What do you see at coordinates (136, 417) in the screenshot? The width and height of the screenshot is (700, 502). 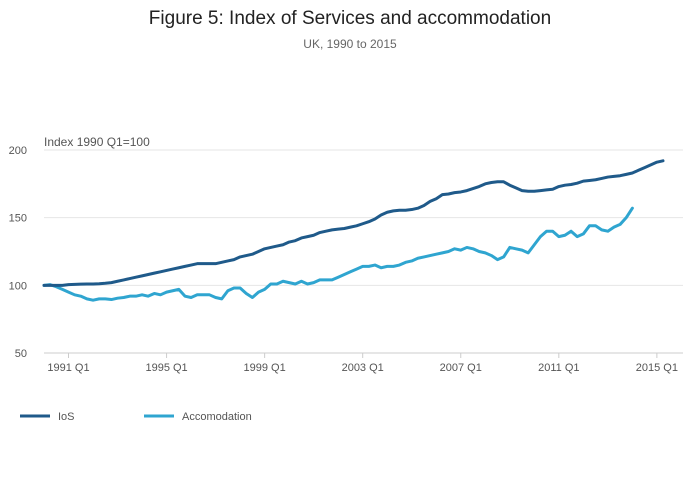 I see `legend: IoS Accomodation` at bounding box center [136, 417].